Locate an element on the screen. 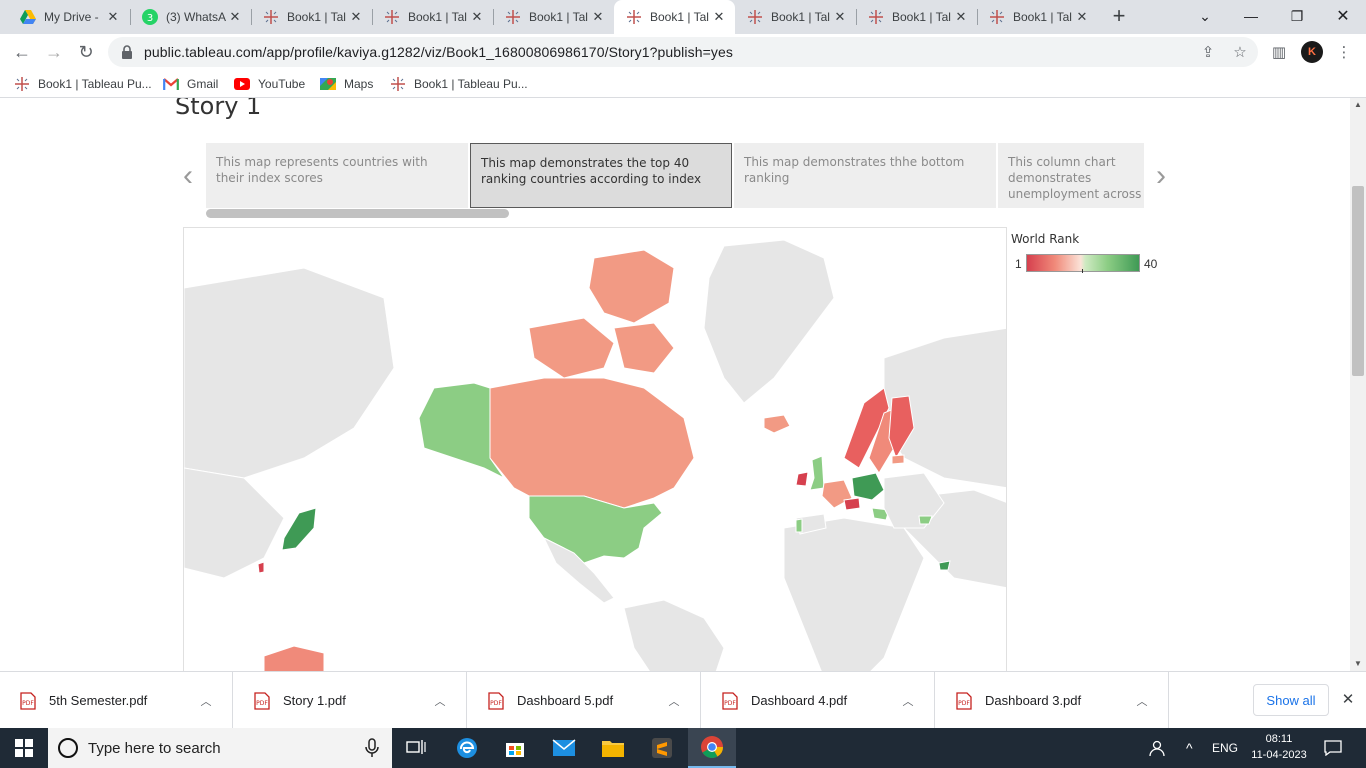 Image resolution: width=1366 pixels, height=768 pixels. bookmark-gmail: Gmail is located at coordinates (190, 84).